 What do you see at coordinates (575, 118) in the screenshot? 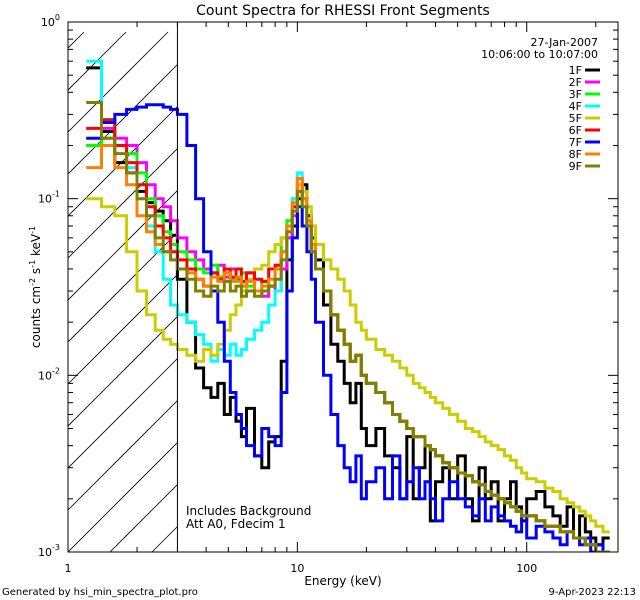
I see `legend-label-5f: 5F` at bounding box center [575, 118].